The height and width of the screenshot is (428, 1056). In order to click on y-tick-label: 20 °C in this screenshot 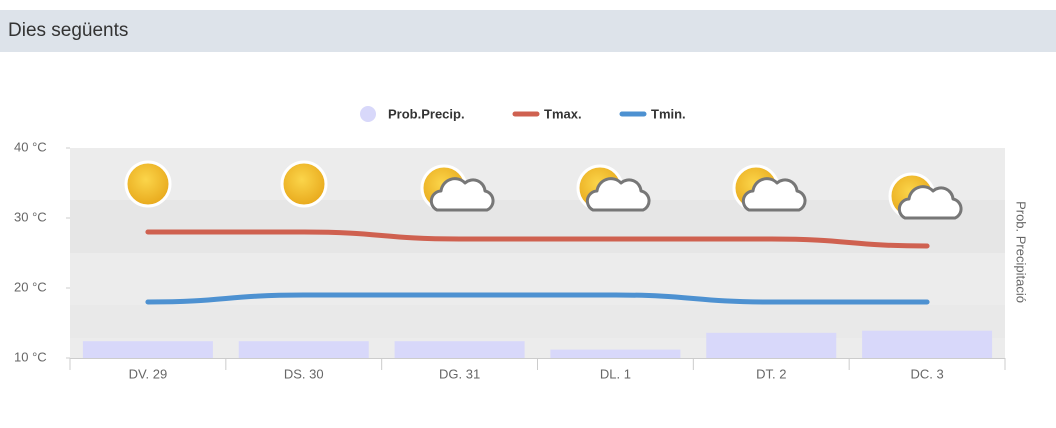, I will do `click(30, 286)`.